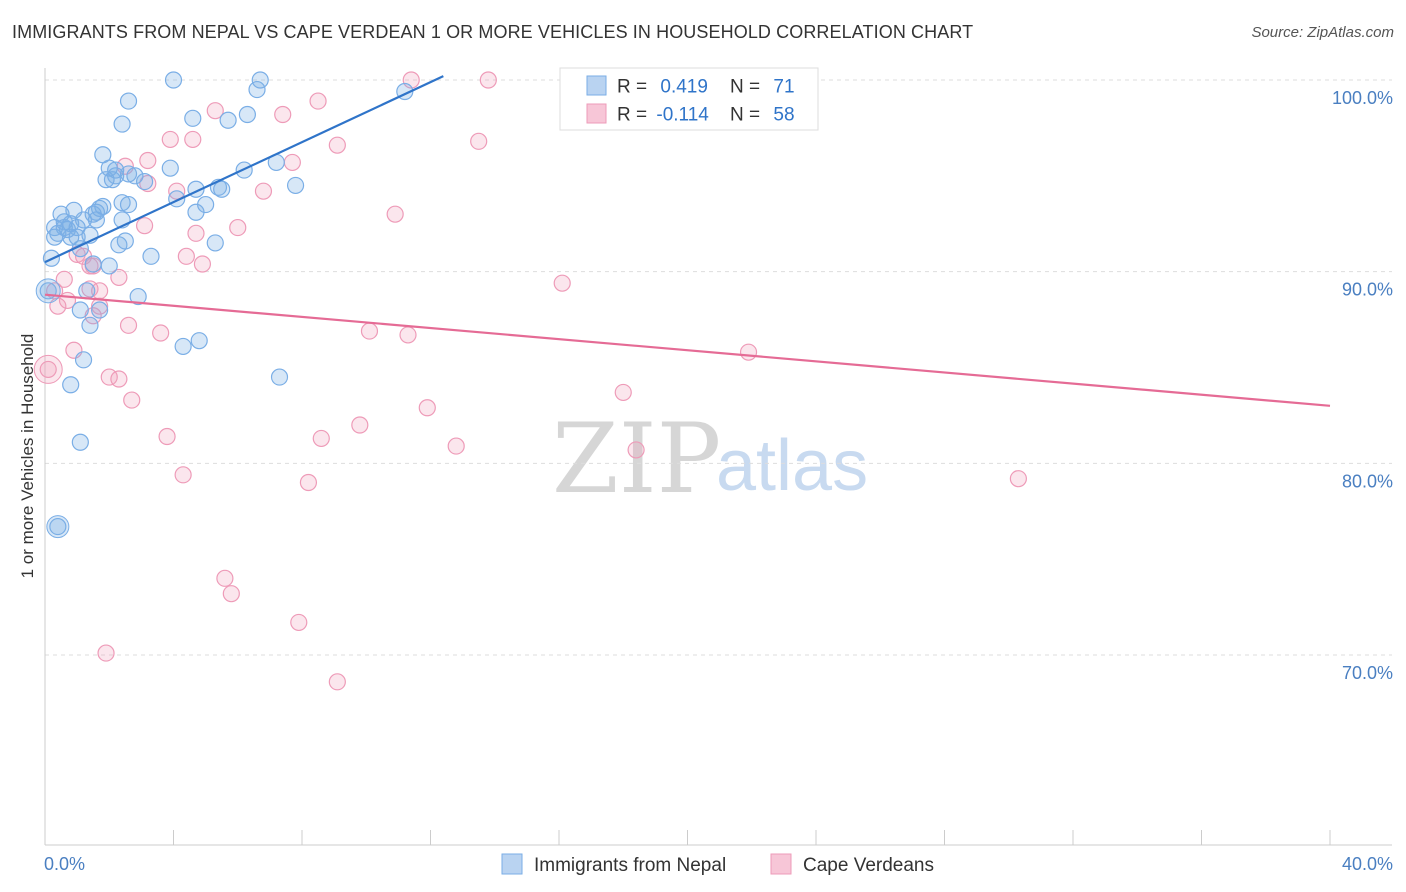  Describe the element at coordinates (762, 87) in the screenshot. I see `svg-text: N = 71` at that location.